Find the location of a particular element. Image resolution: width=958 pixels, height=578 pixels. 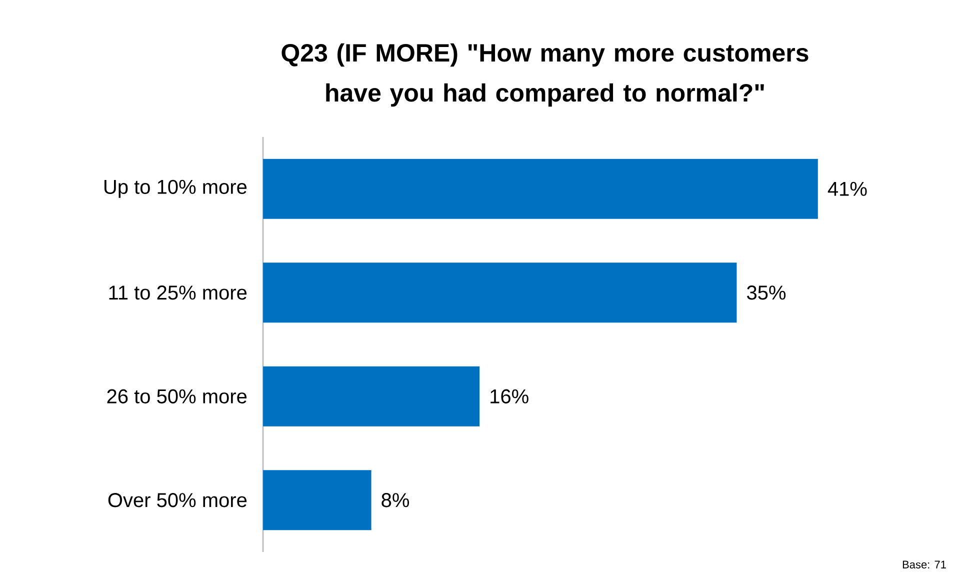

y-tick-label: 11 to 25% more is located at coordinates (178, 293).